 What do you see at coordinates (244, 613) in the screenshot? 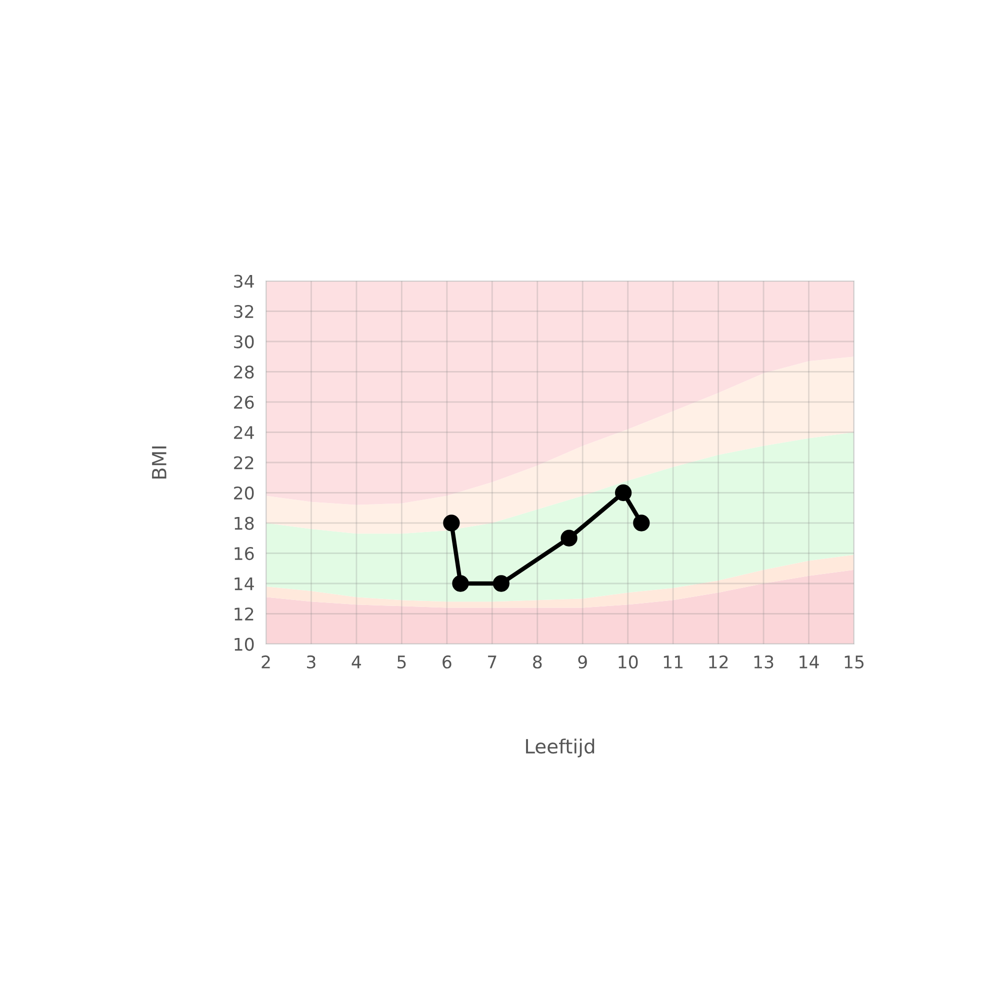
I see `y-tick-label: 12` at bounding box center [244, 613].